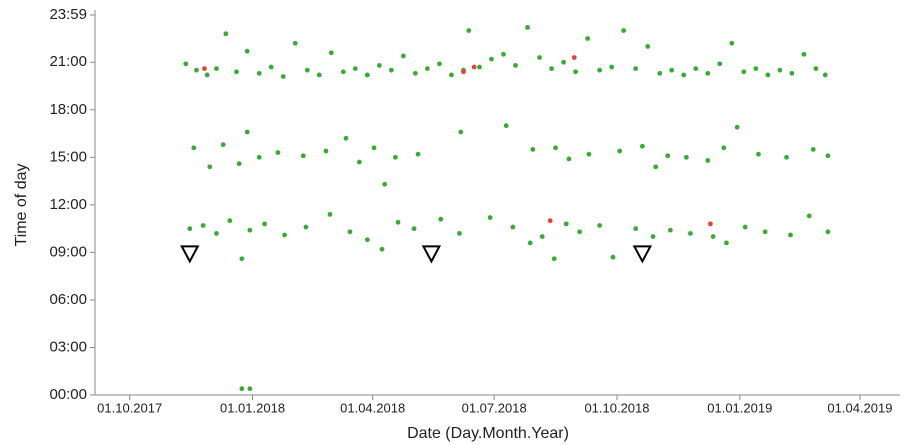 The width and height of the screenshot is (906, 445). What do you see at coordinates (129, 407) in the screenshot?
I see `x-tick-label: 01.10.2017` at bounding box center [129, 407].